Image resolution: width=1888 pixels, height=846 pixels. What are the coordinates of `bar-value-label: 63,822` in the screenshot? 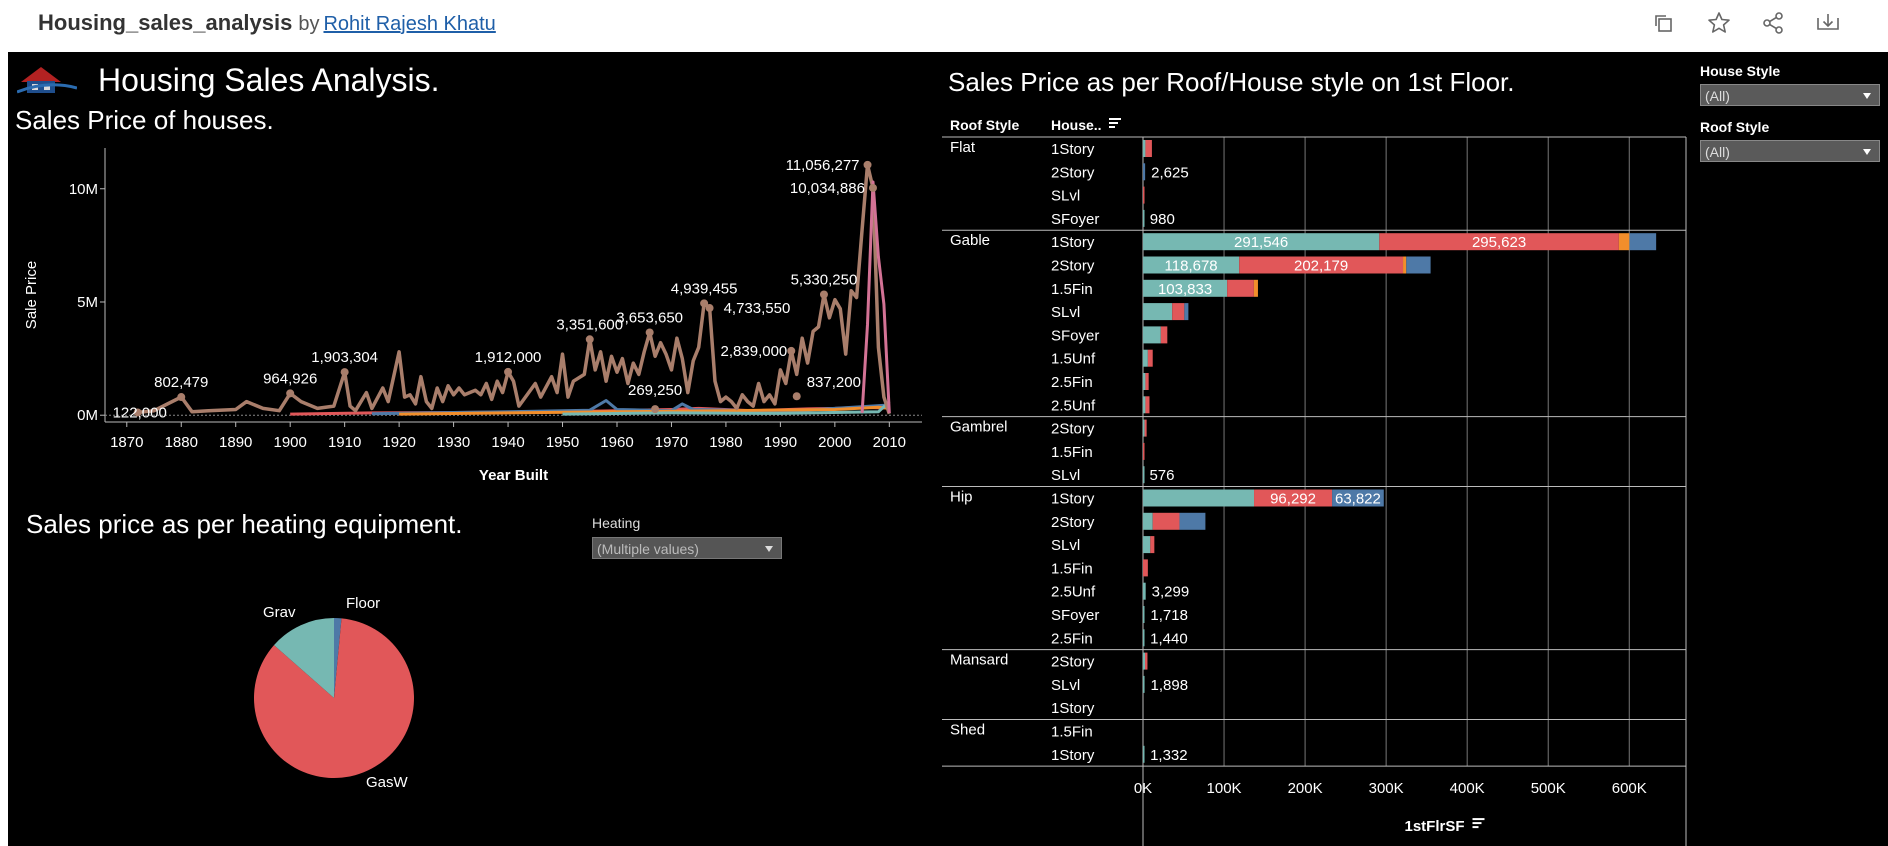 It's located at (1358, 499).